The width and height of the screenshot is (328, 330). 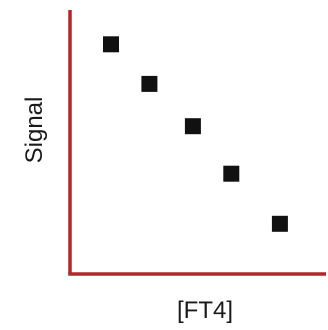 What do you see at coordinates (34, 130) in the screenshot?
I see `y-axis-label: Signal` at bounding box center [34, 130].